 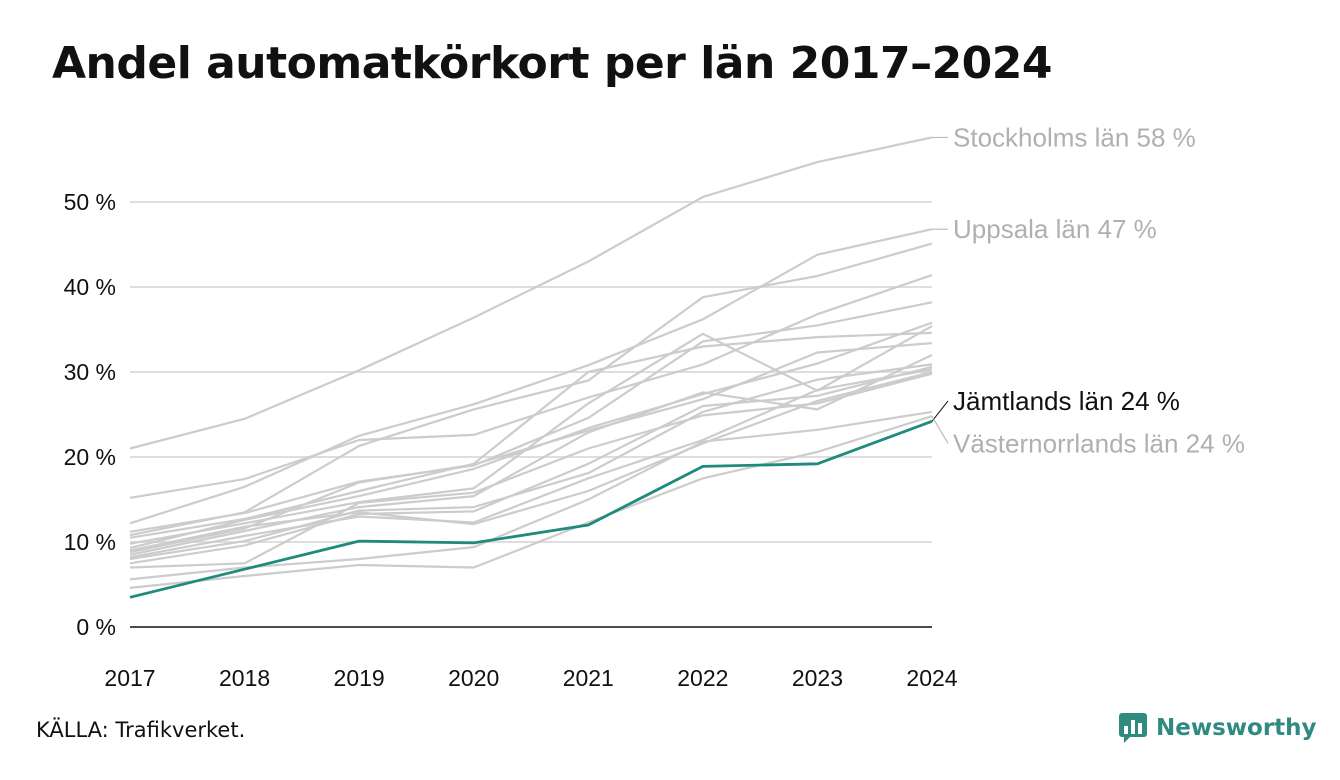 I want to click on highlight-series, so click(x=531, y=509).